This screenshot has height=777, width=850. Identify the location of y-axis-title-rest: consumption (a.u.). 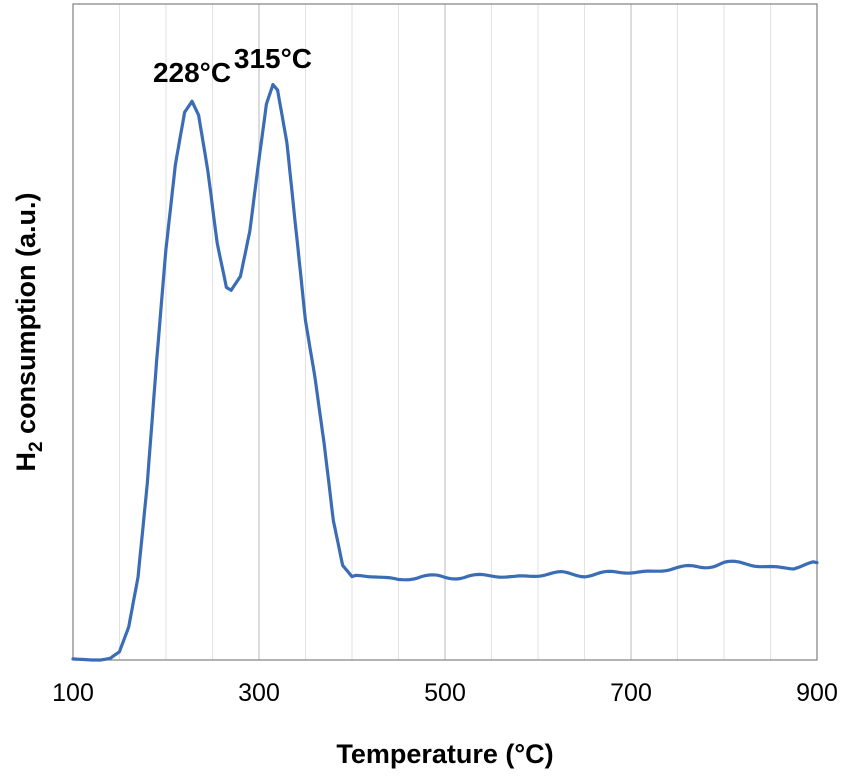
(26, 316).